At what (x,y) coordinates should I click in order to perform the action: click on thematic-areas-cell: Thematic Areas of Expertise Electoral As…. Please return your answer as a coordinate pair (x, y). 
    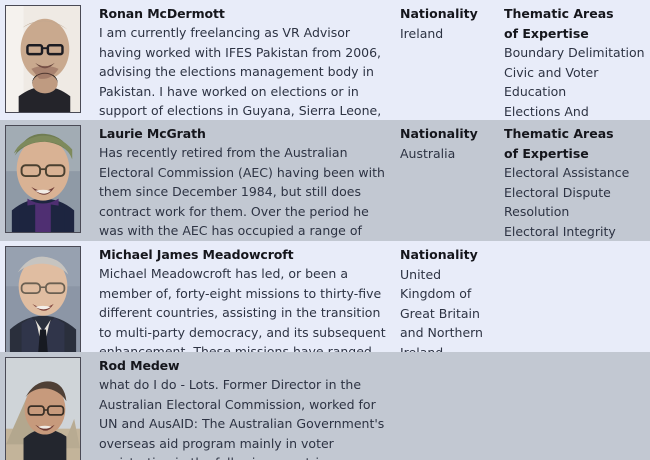
    Looking at the image, I should click on (576, 182).